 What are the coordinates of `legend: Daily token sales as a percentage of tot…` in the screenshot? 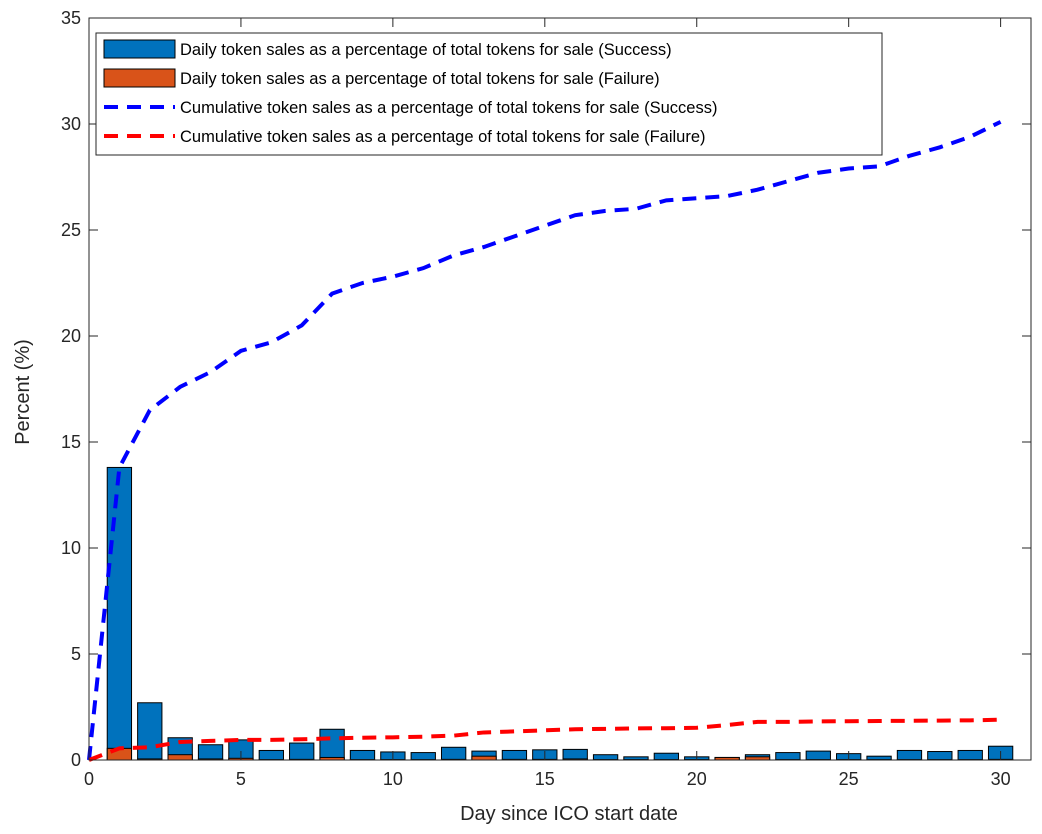 It's located at (489, 94).